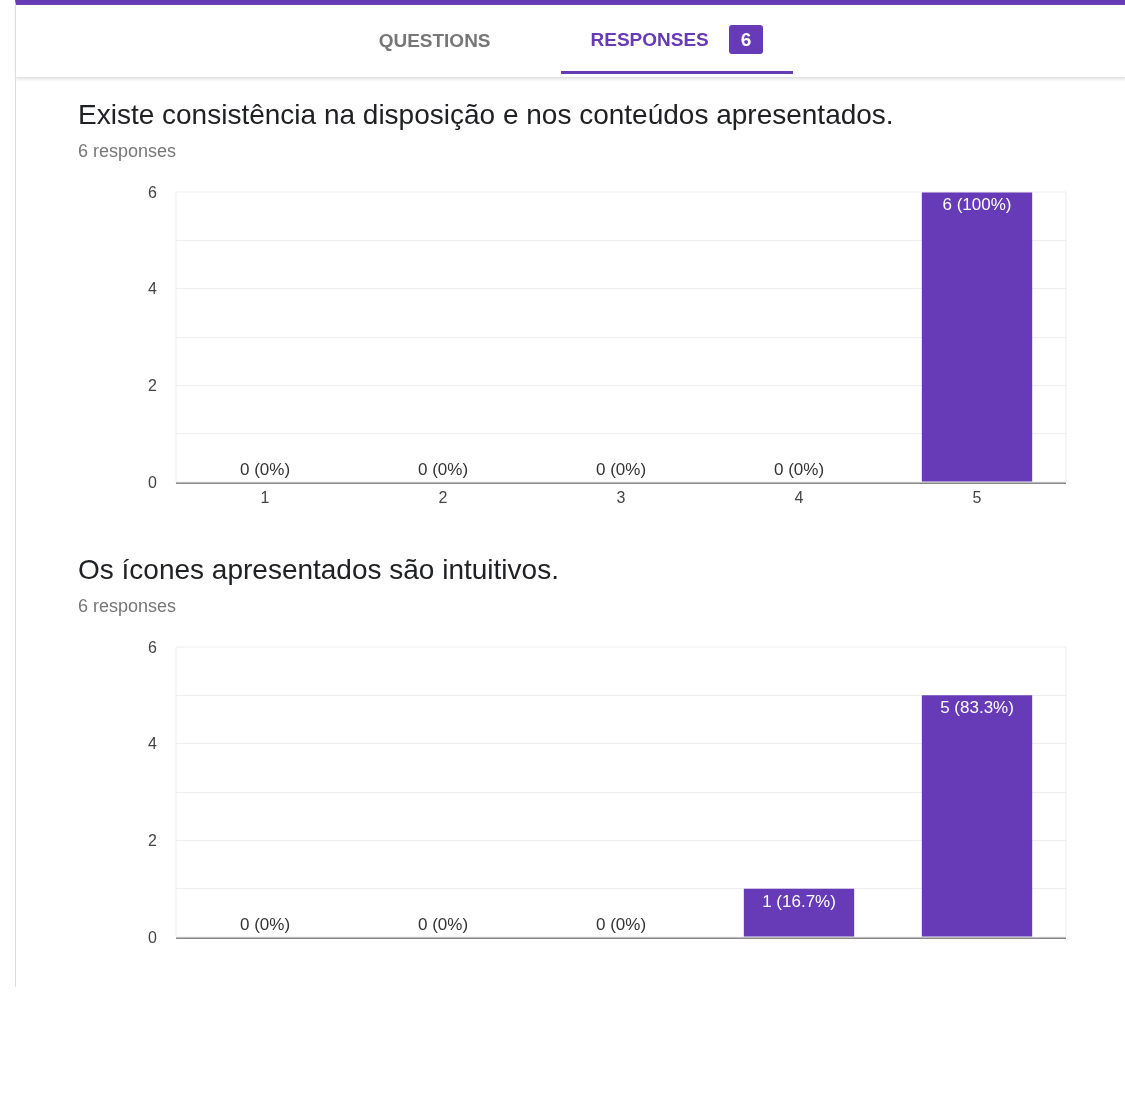 The width and height of the screenshot is (1125, 1106). Describe the element at coordinates (746, 39) in the screenshot. I see `text: 6` at that location.